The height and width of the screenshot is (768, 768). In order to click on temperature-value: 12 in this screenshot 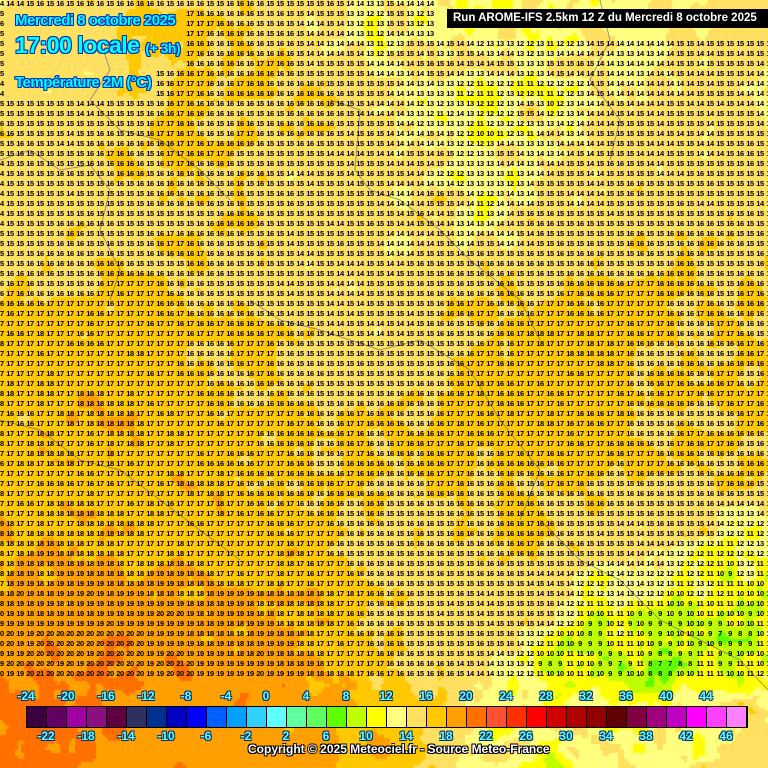, I will do `click(480, 194)`.